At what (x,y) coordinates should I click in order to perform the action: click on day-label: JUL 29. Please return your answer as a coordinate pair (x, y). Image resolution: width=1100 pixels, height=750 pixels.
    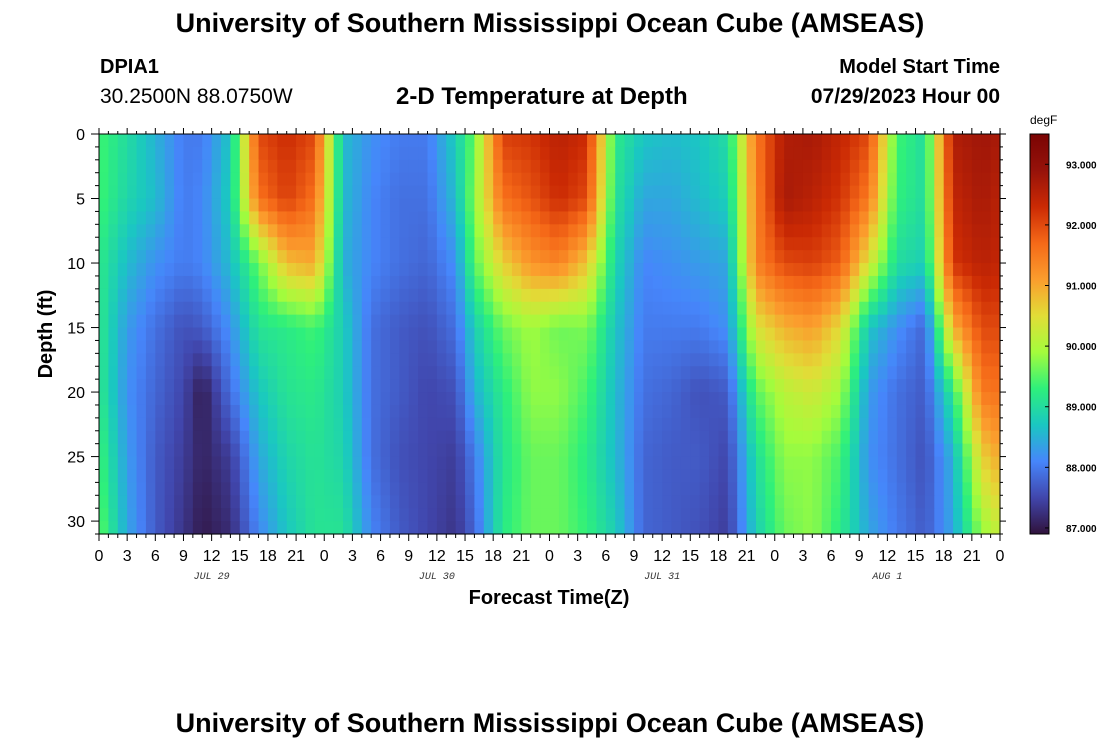
    Looking at the image, I should click on (212, 577).